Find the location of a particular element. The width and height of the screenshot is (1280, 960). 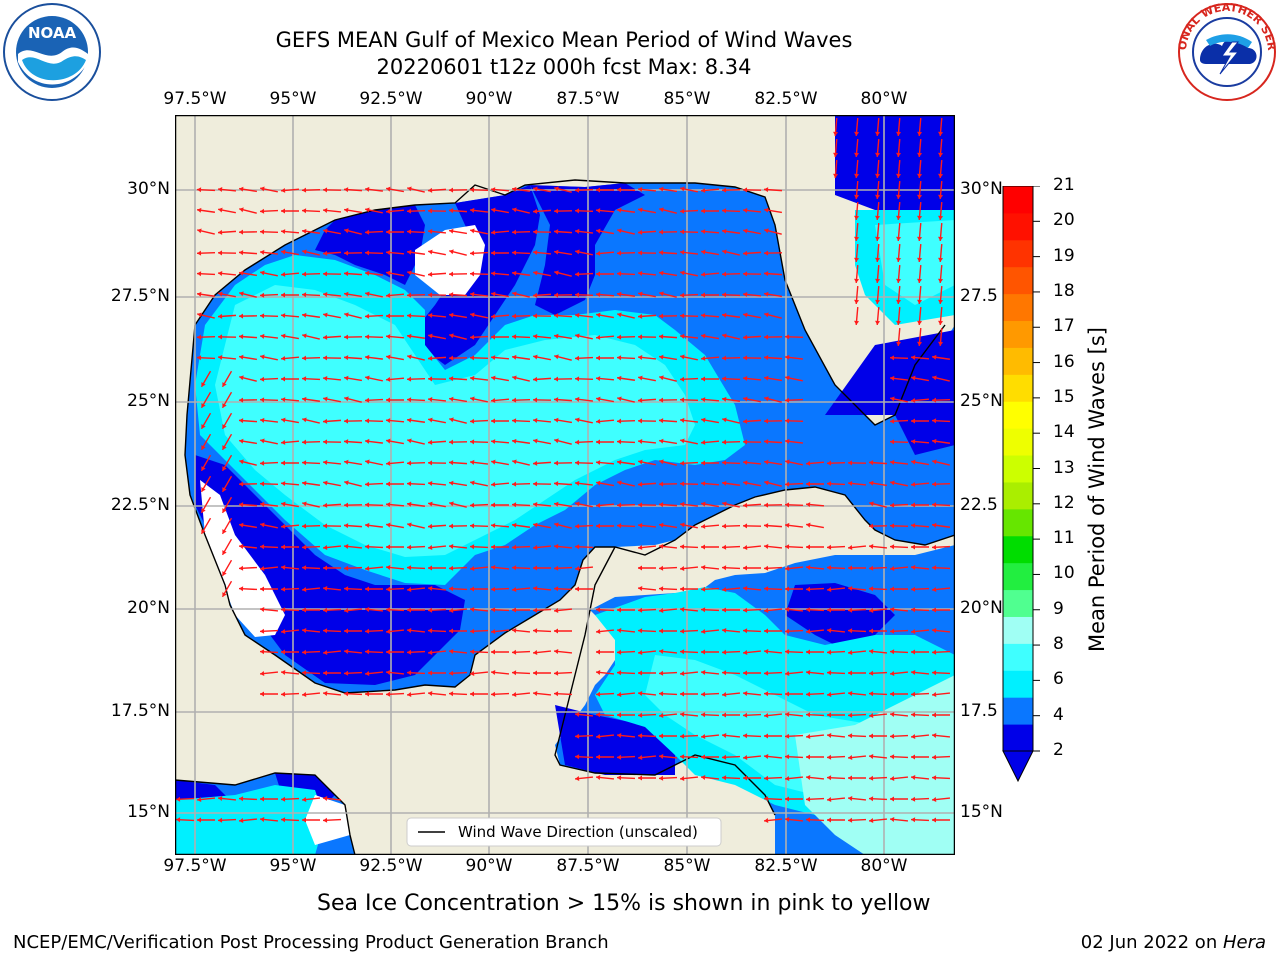

colorbar-tick-label: 9 is located at coordinates (1058, 608).